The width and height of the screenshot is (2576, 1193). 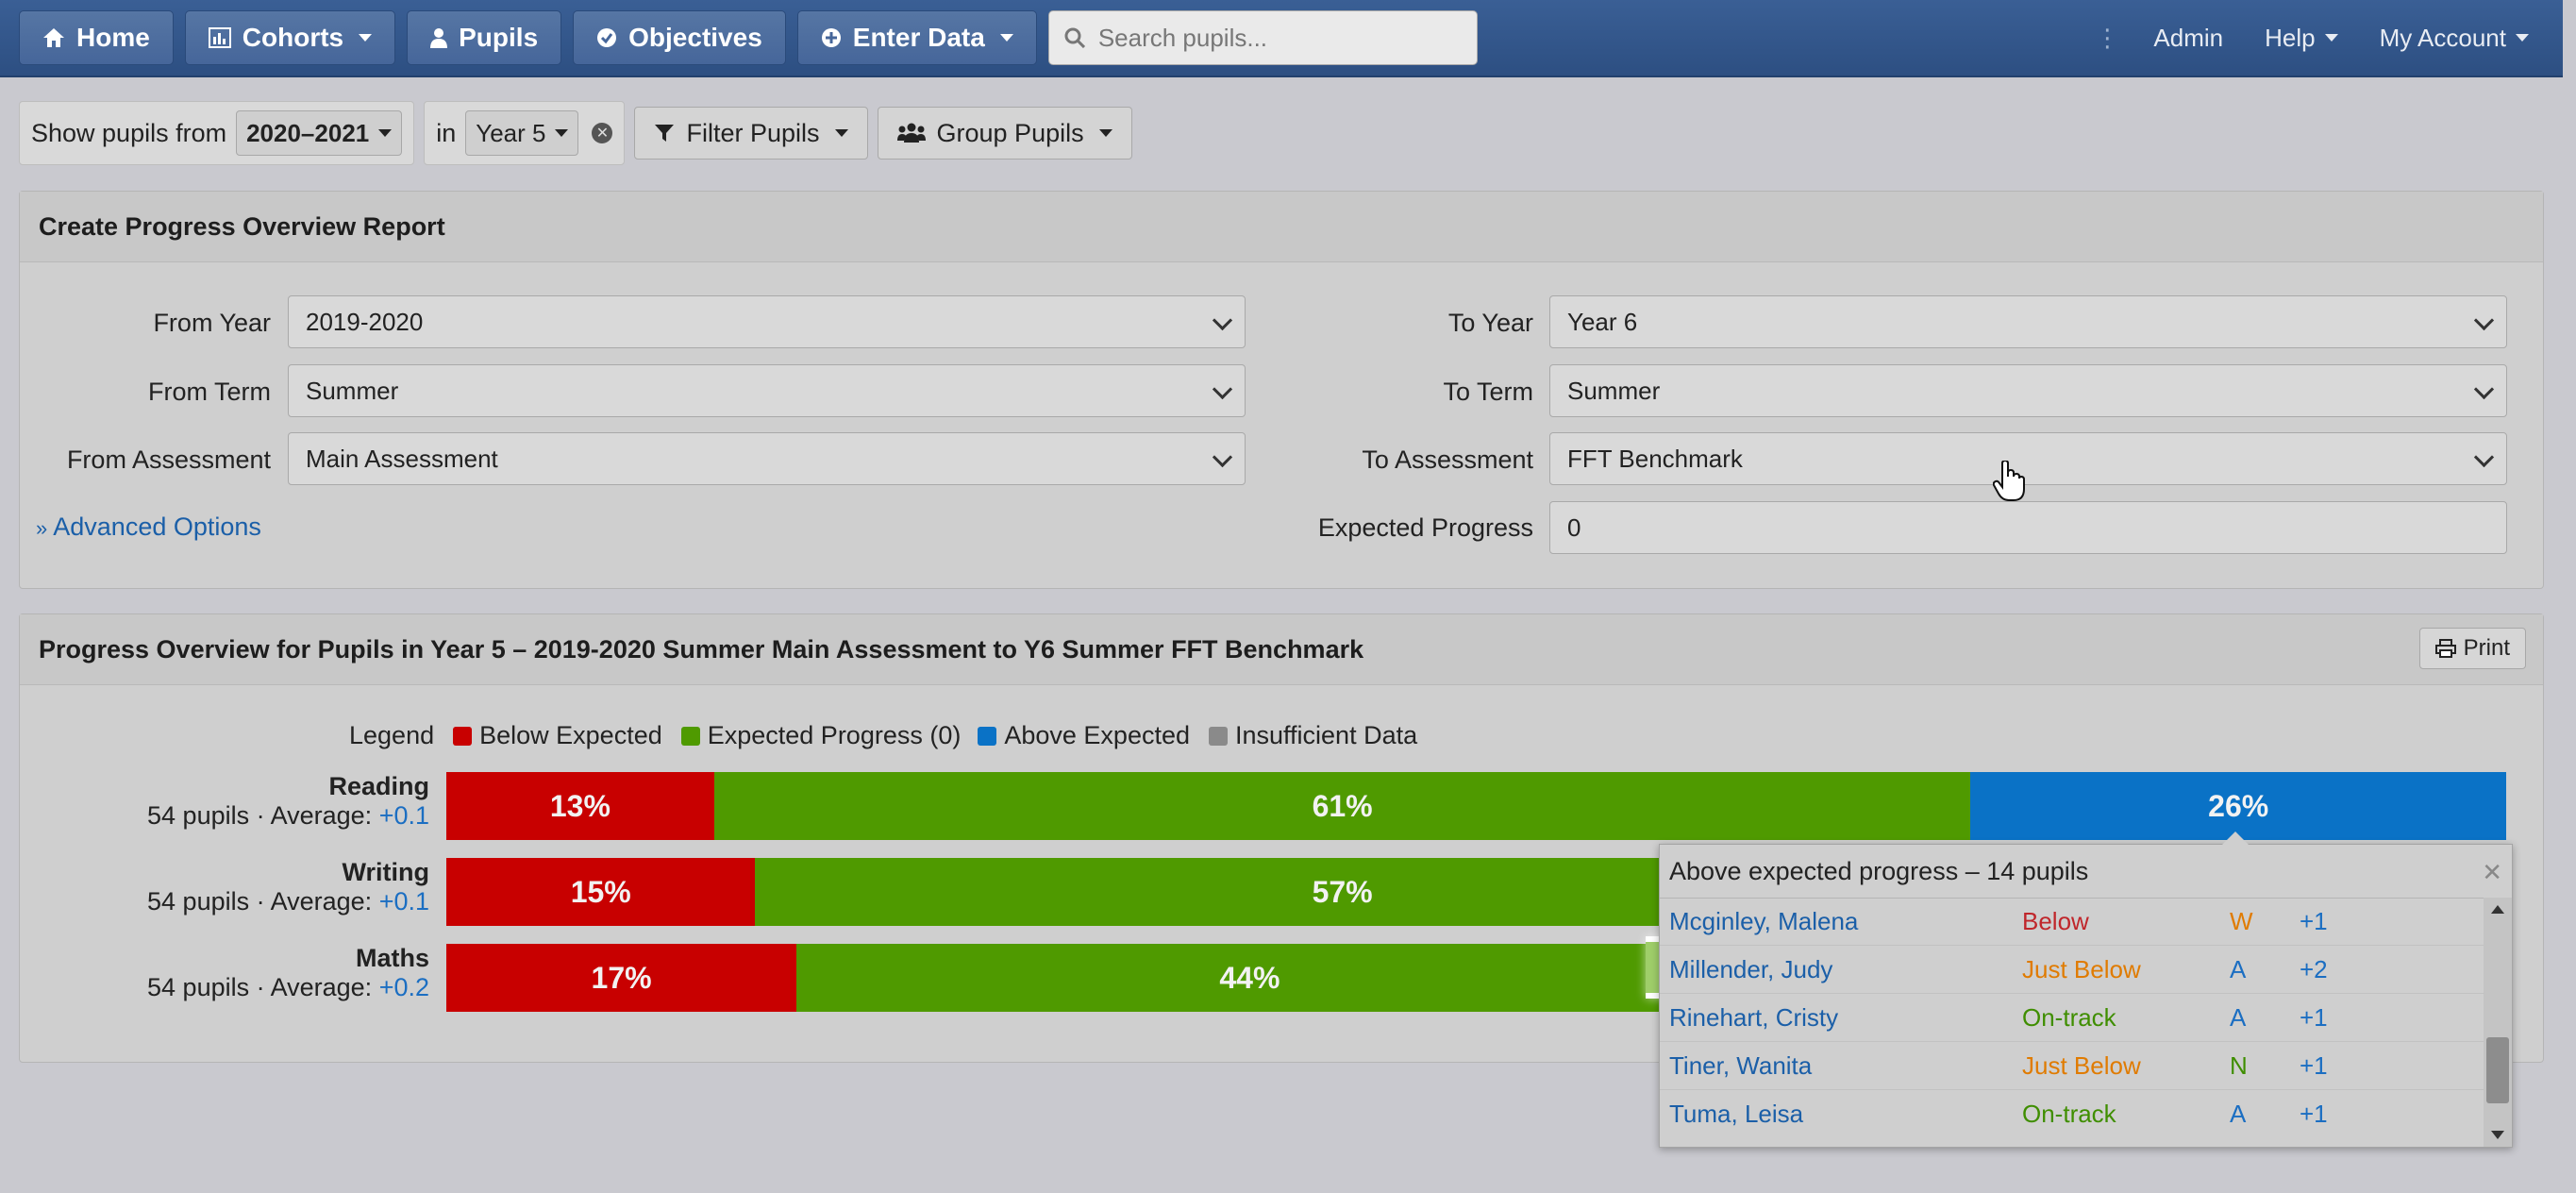 What do you see at coordinates (402, 459) in the screenshot?
I see `from-assessment-value: Main Assessment` at bounding box center [402, 459].